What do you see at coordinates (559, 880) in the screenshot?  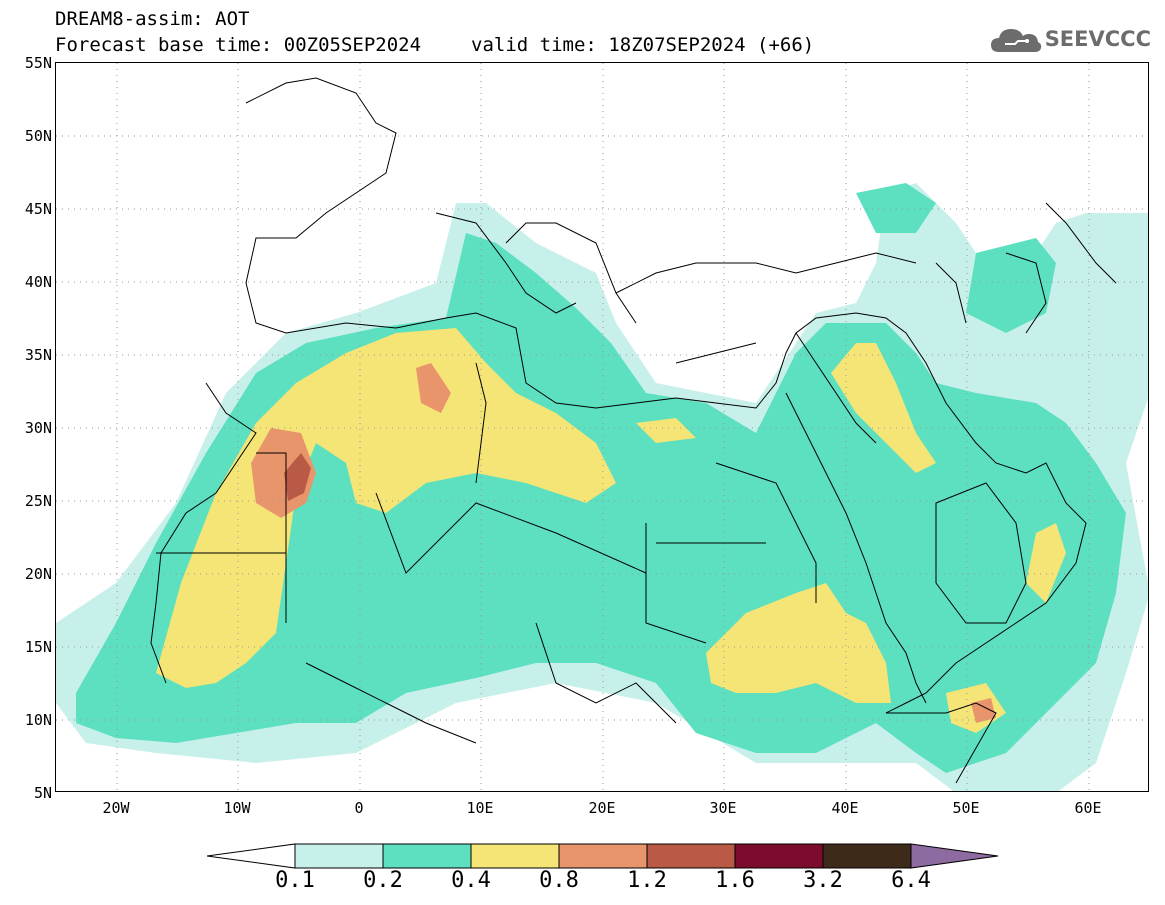 I see `colorbar-label-0.8: 0.8` at bounding box center [559, 880].